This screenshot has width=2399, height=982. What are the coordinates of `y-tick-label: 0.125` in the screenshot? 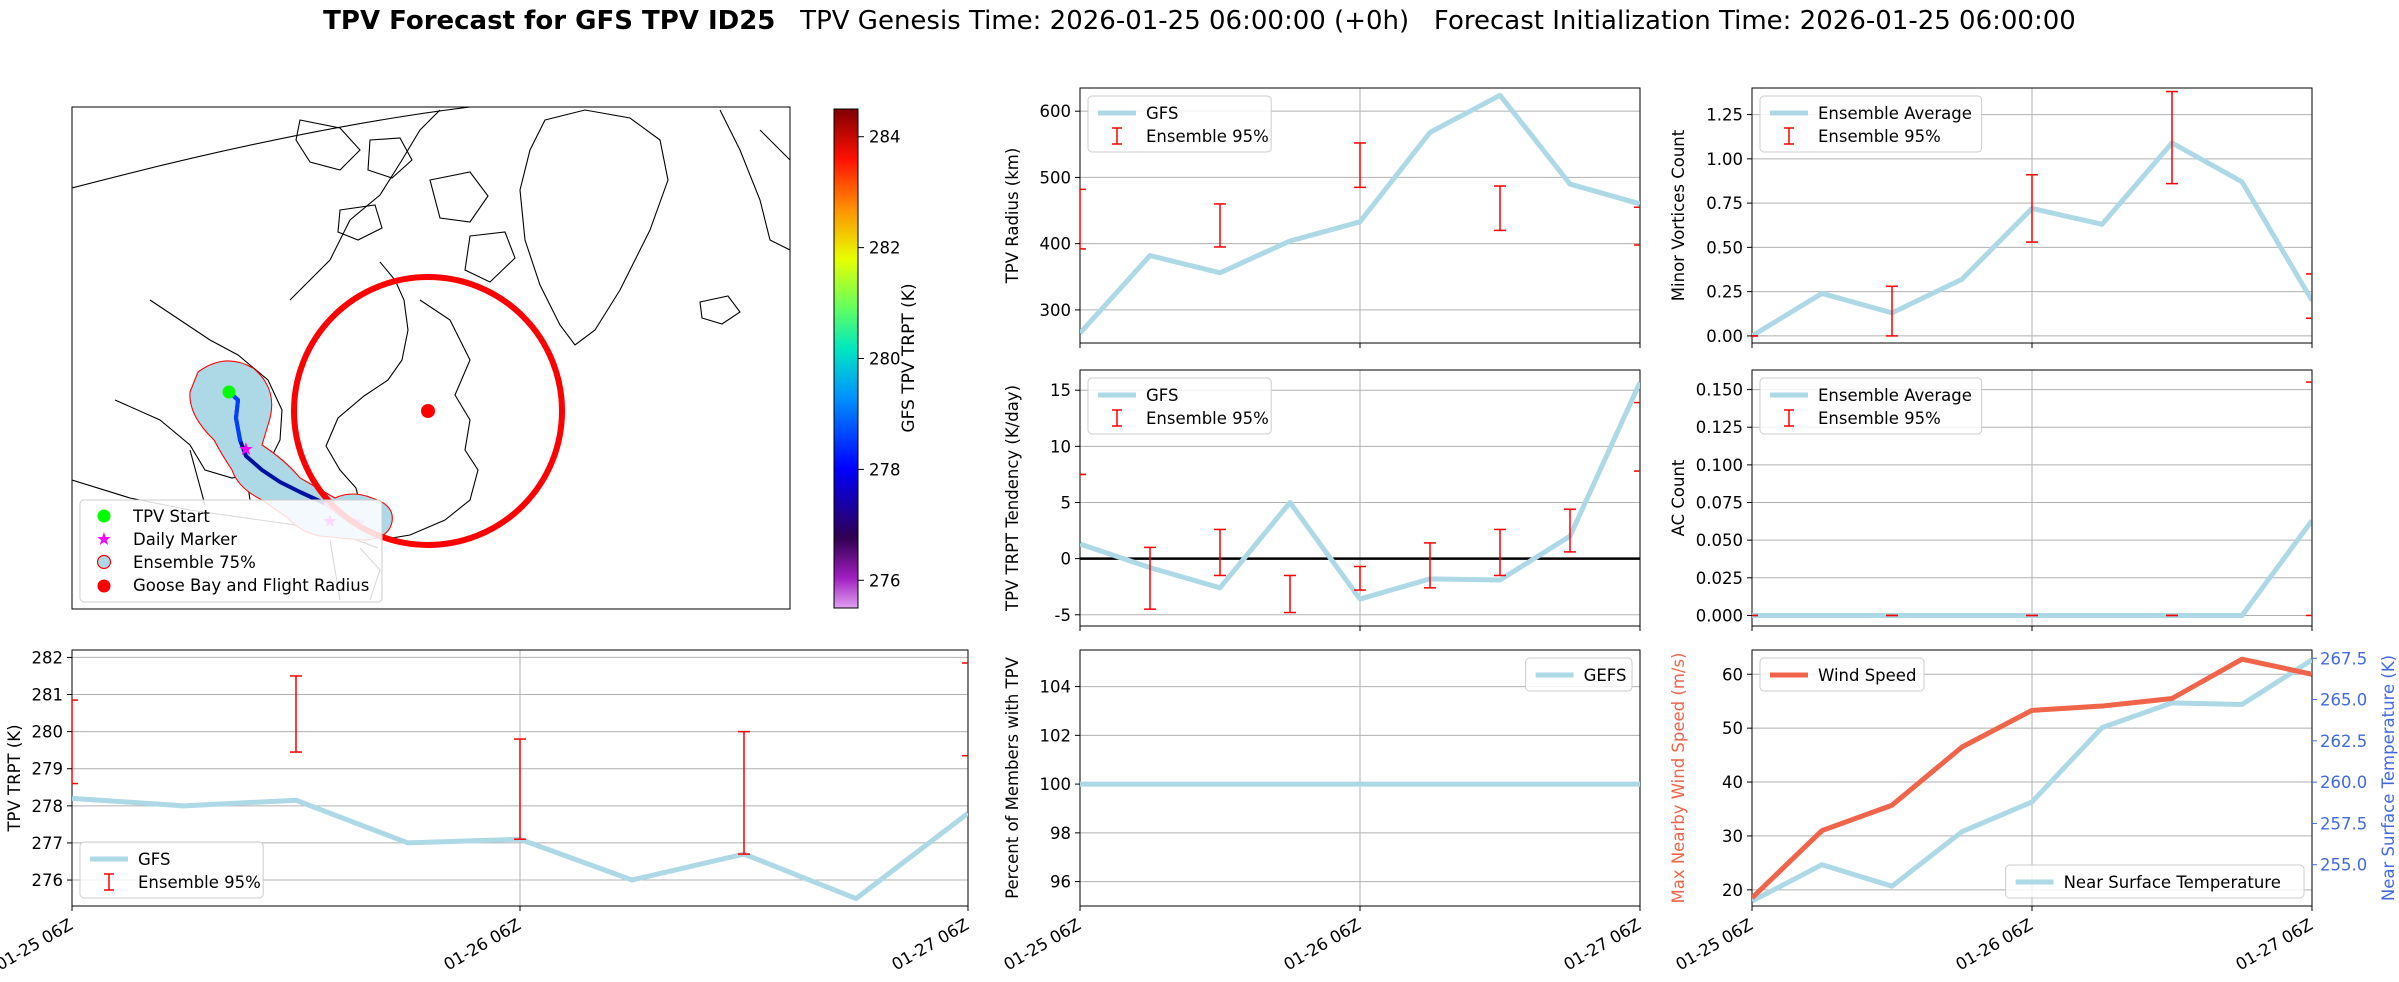 It's located at (1719, 427).